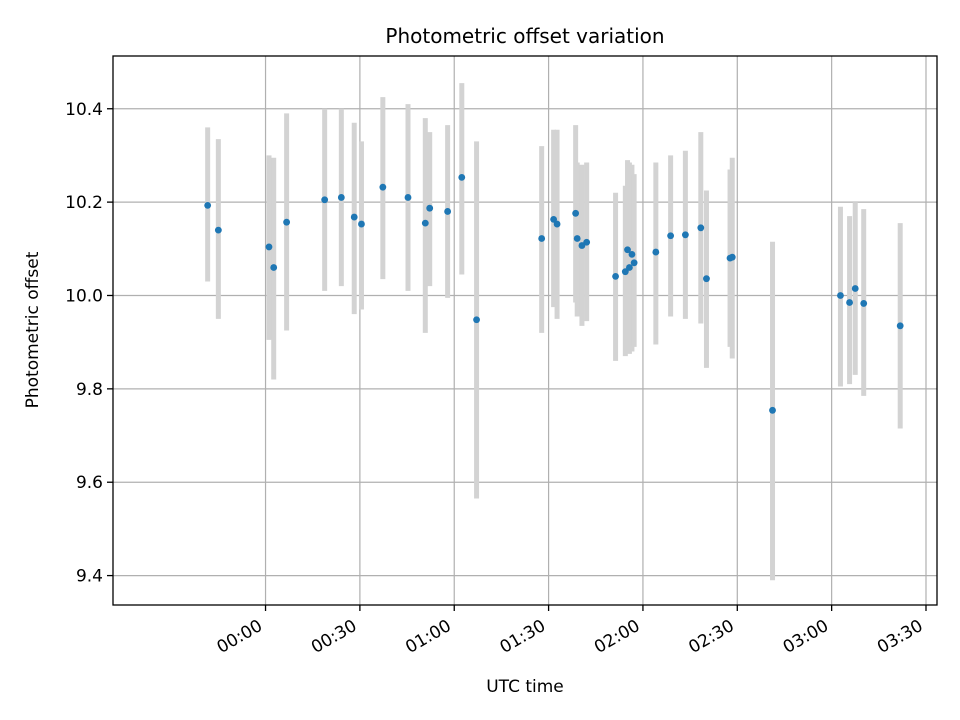 Image resolution: width=960 pixels, height=720 pixels. What do you see at coordinates (84, 296) in the screenshot?
I see `y-tick-label: 10.0` at bounding box center [84, 296].